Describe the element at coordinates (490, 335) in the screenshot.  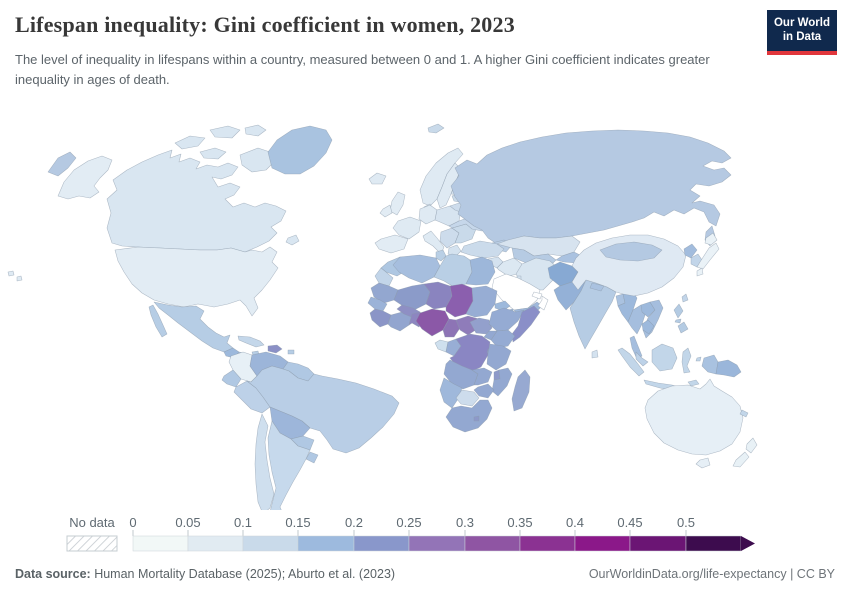
I see `country-uganda` at that location.